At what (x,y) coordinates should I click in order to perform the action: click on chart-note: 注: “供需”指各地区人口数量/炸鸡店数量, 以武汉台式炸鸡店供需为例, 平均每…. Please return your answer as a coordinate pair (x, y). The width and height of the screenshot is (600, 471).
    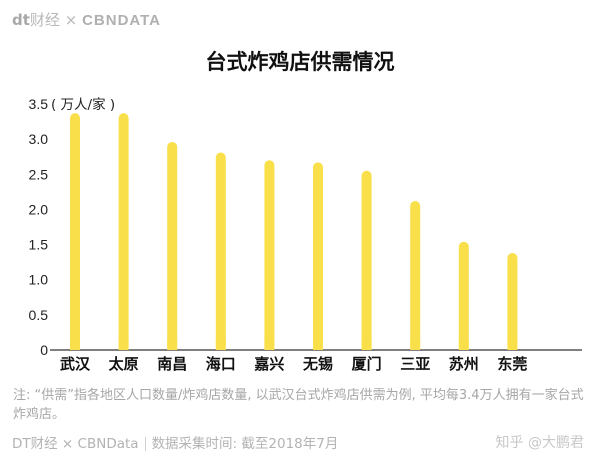
    Looking at the image, I should click on (298, 405).